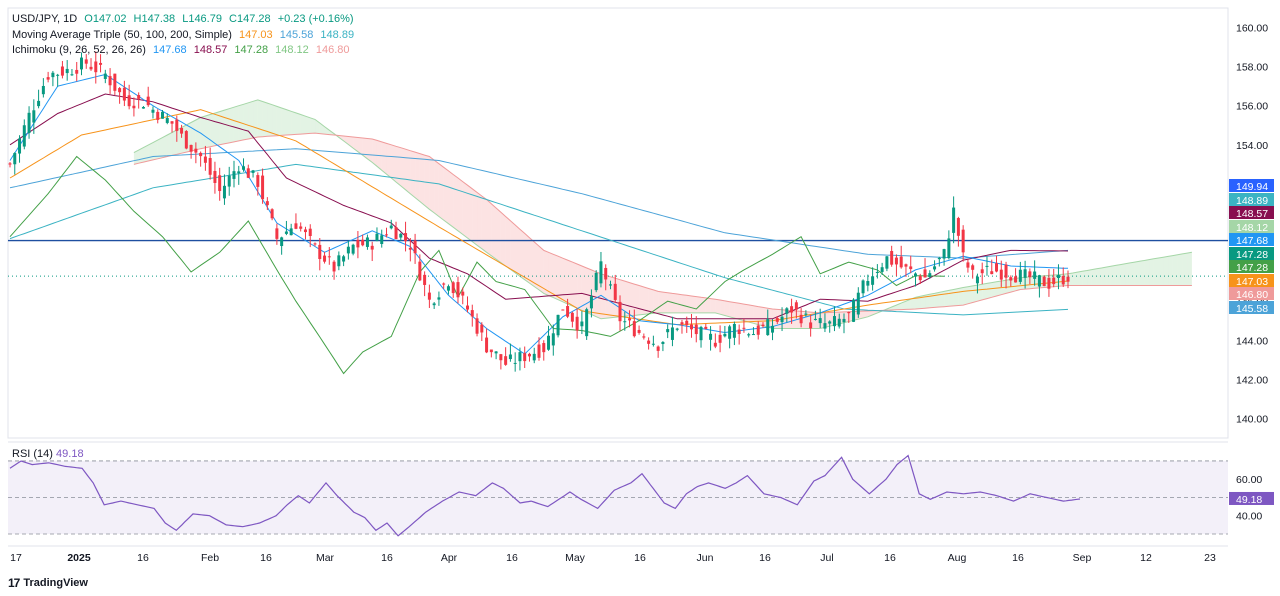  Describe the element at coordinates (1252, 255) in the screenshot. I see `price-badge-label: 147.28` at that location.